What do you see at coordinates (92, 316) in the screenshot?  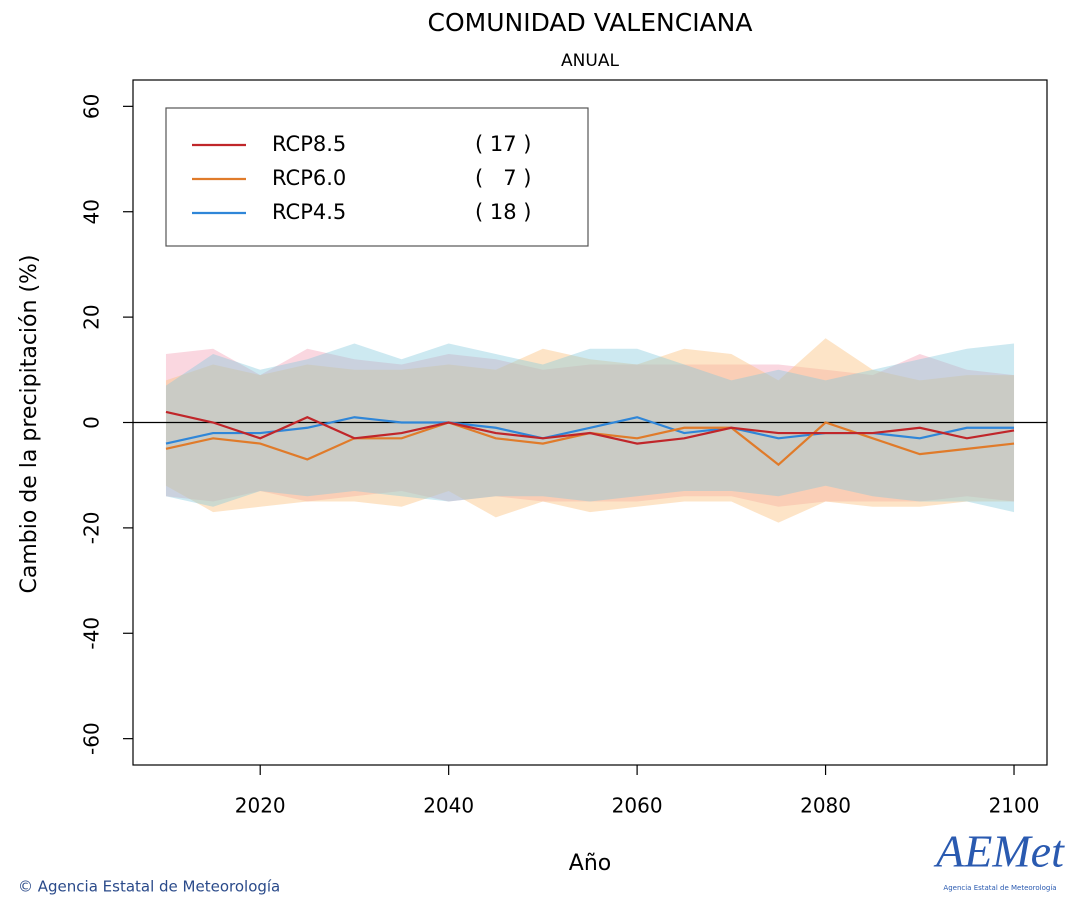 I see `y-tick-label: 20` at bounding box center [92, 316].